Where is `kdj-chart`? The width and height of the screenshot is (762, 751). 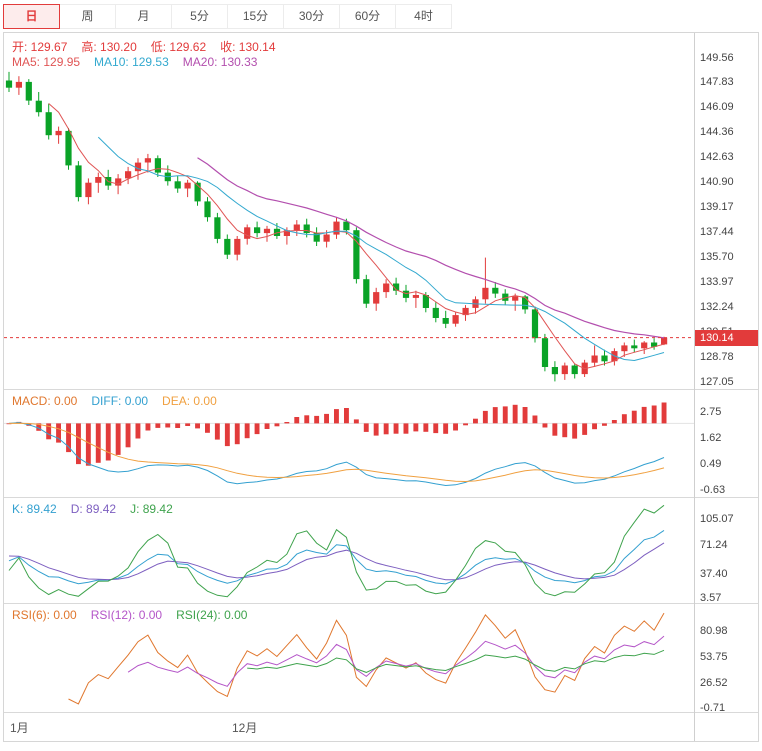 kdj-chart is located at coordinates (349, 551).